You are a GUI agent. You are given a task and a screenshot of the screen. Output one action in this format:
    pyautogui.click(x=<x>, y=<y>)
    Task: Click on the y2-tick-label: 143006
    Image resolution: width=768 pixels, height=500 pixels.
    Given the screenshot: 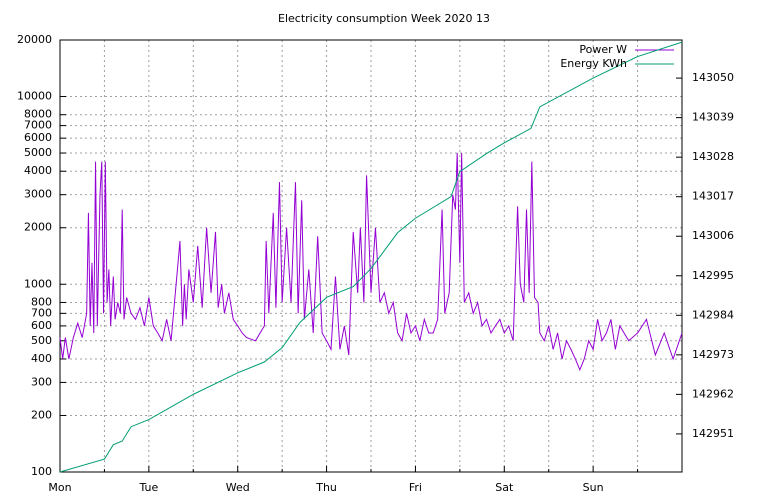 What is the action you would take?
    pyautogui.click(x=713, y=235)
    